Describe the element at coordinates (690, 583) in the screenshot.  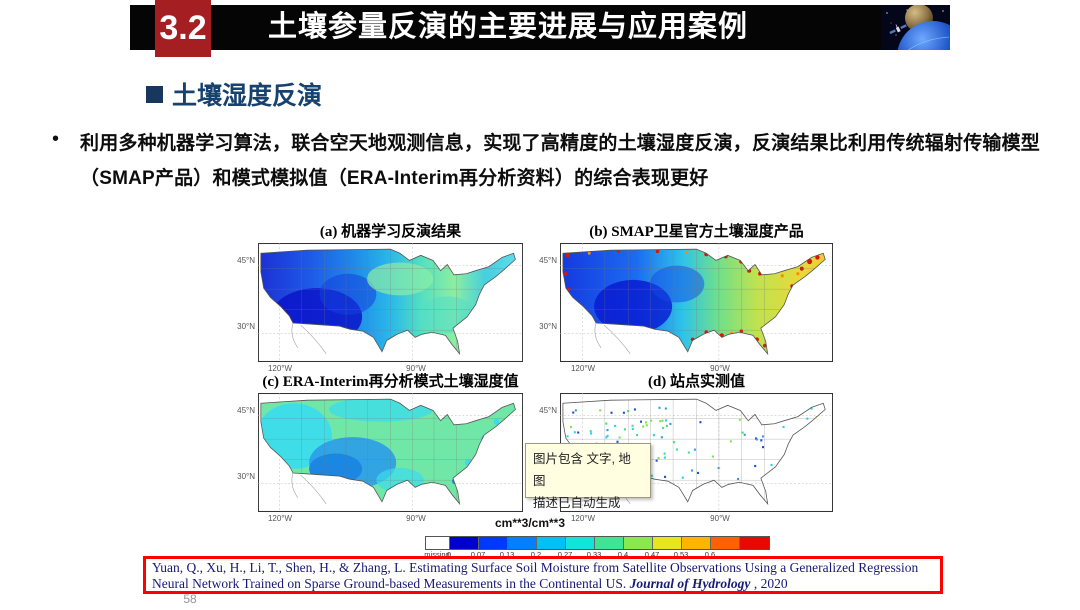
I see `citation-journal: Journal of Hydrology` at that location.